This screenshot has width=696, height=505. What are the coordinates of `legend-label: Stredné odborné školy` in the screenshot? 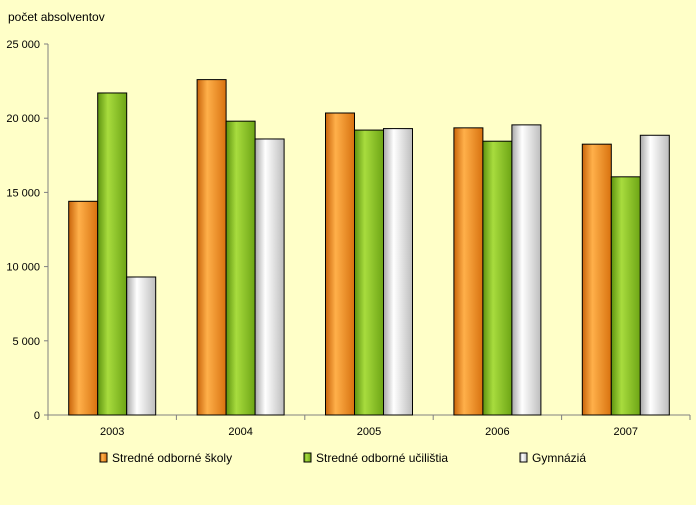 It's located at (172, 458).